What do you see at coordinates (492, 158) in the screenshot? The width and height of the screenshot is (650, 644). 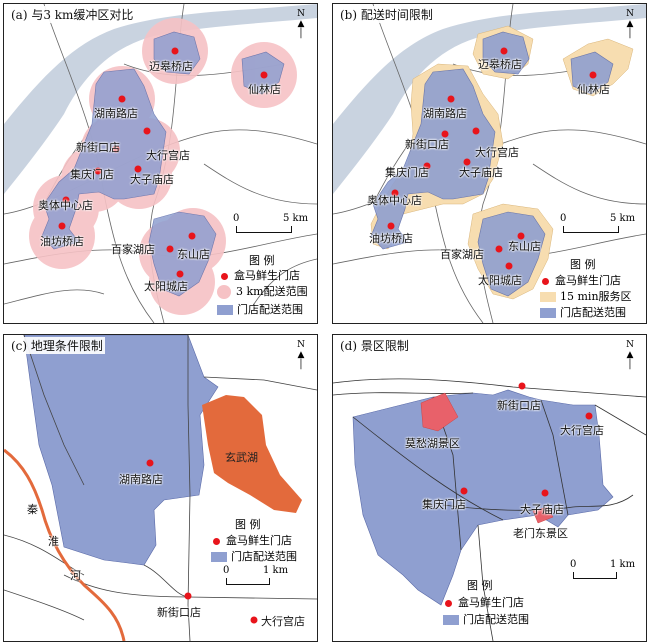 I see `store-dots-b` at bounding box center [492, 158].